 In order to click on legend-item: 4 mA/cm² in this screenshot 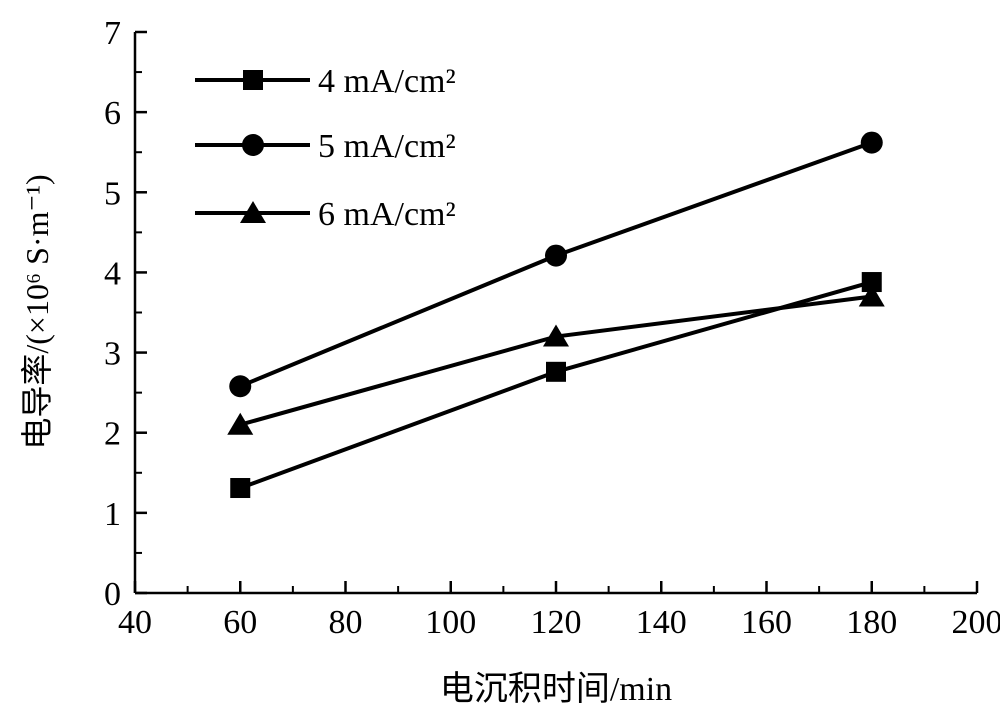, I will do `click(325, 81)`.